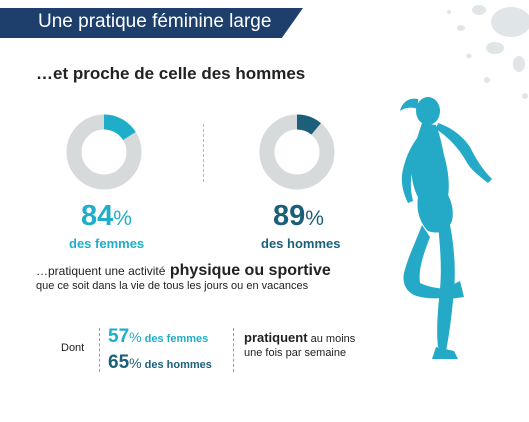 This screenshot has width=529, height=422. Describe the element at coordinates (101, 271) in the screenshot. I see `statement-prefix: …pratiquent une activité` at that location.